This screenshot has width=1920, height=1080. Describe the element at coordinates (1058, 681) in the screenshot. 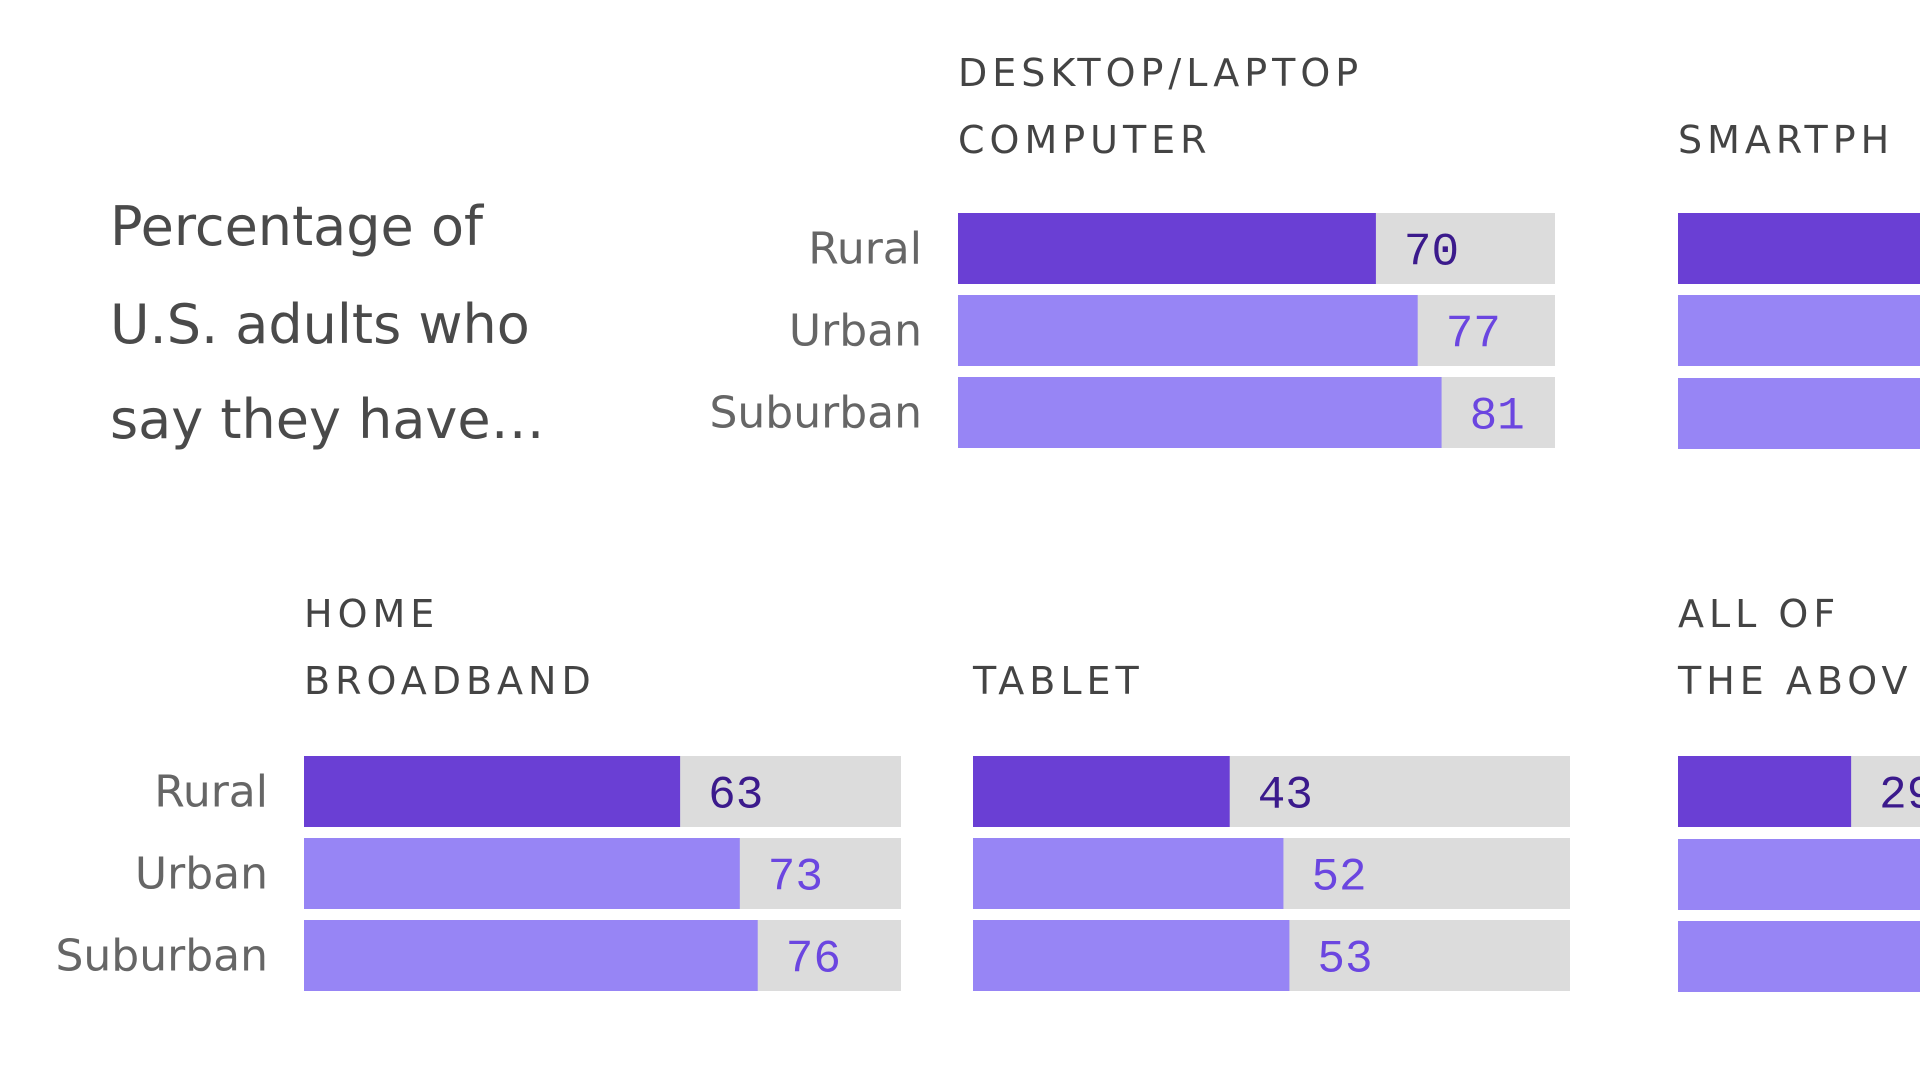

I see `panel-title: TABLET` at that location.